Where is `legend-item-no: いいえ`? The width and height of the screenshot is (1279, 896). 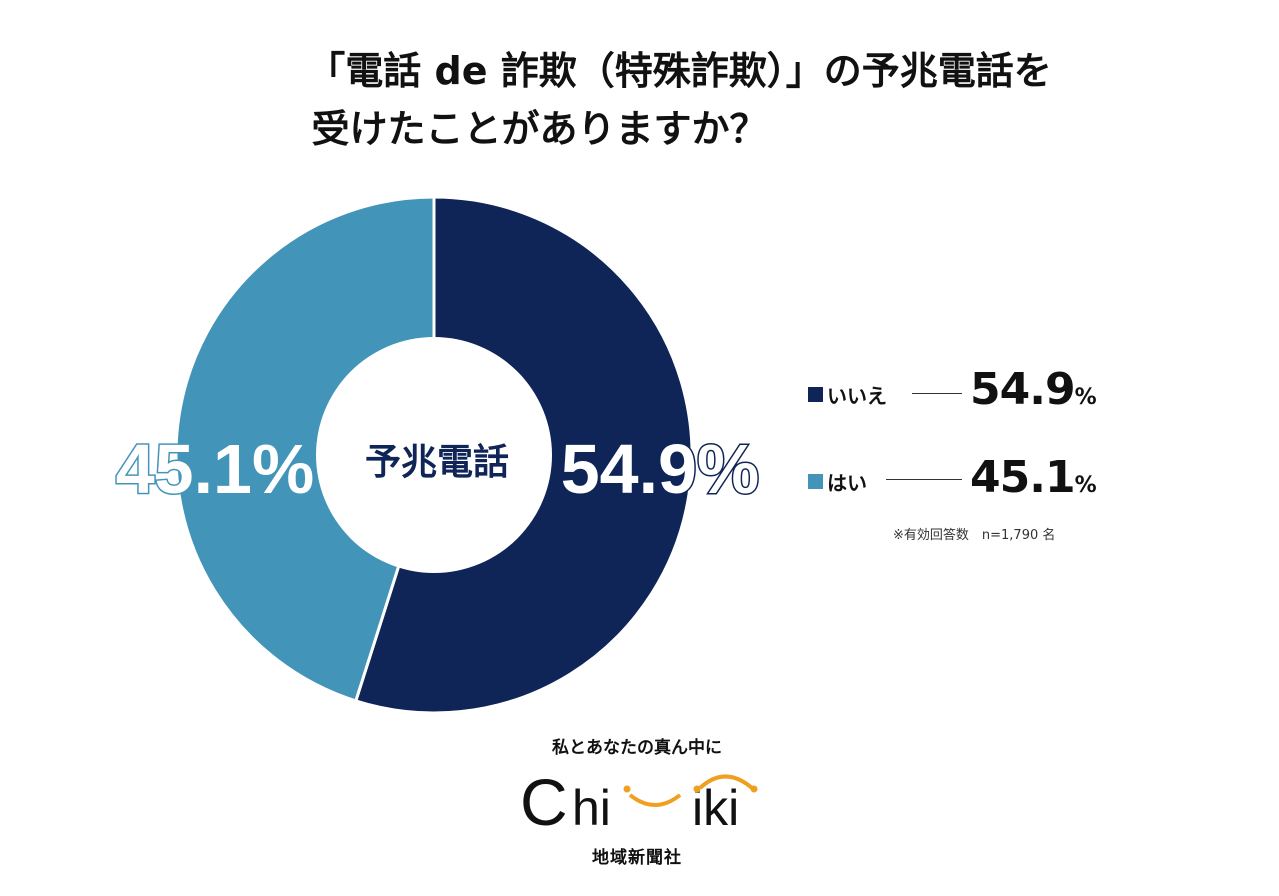 legend-item-no: いいえ is located at coordinates (847, 394).